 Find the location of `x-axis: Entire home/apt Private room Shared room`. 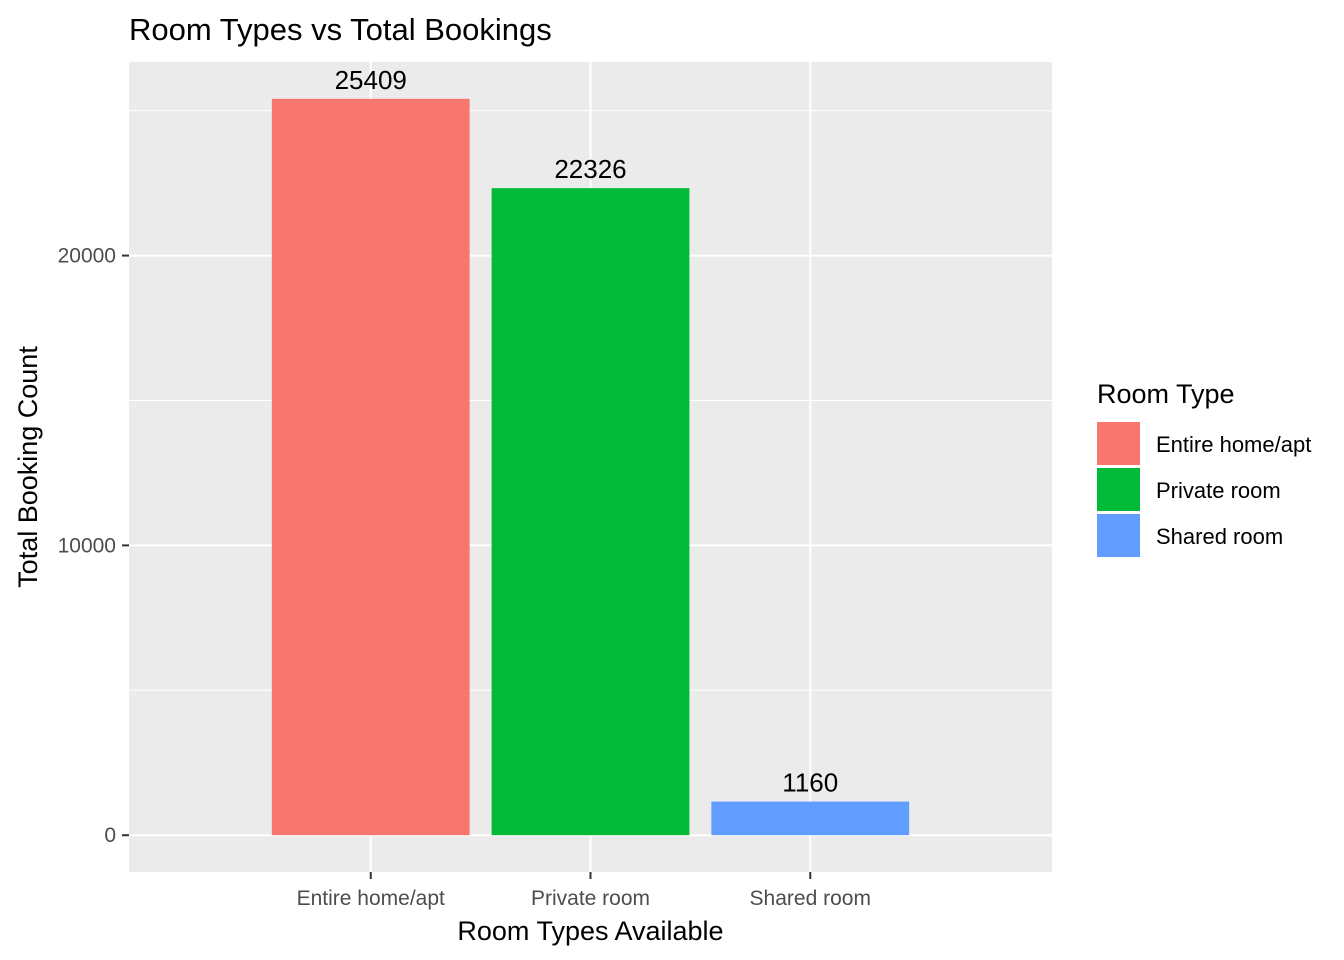

x-axis: Entire home/apt Private room Shared room is located at coordinates (584, 891).